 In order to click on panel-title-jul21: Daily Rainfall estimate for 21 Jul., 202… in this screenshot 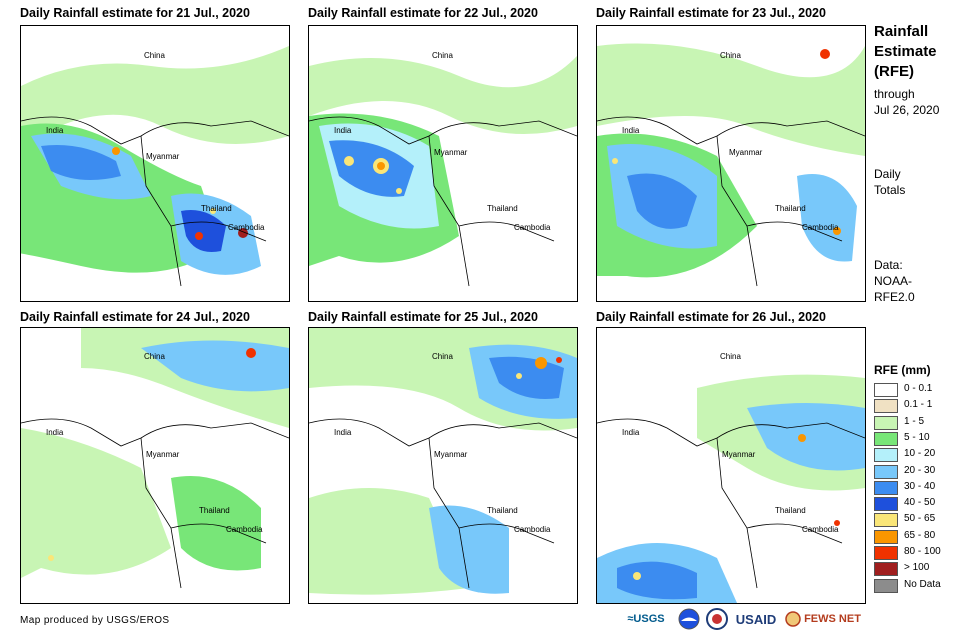, I will do `click(135, 13)`.